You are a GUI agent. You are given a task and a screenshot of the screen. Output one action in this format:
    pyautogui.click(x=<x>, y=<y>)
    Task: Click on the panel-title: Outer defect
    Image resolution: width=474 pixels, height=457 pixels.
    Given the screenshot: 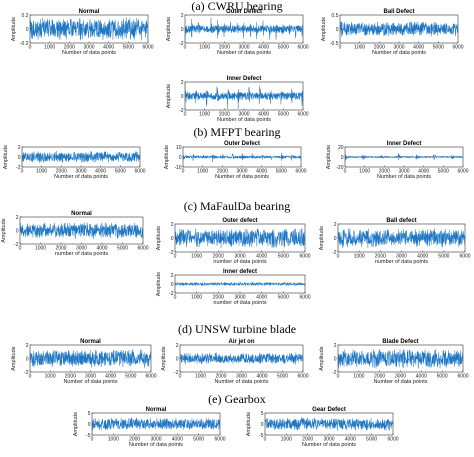 What is the action you would take?
    pyautogui.click(x=239, y=221)
    